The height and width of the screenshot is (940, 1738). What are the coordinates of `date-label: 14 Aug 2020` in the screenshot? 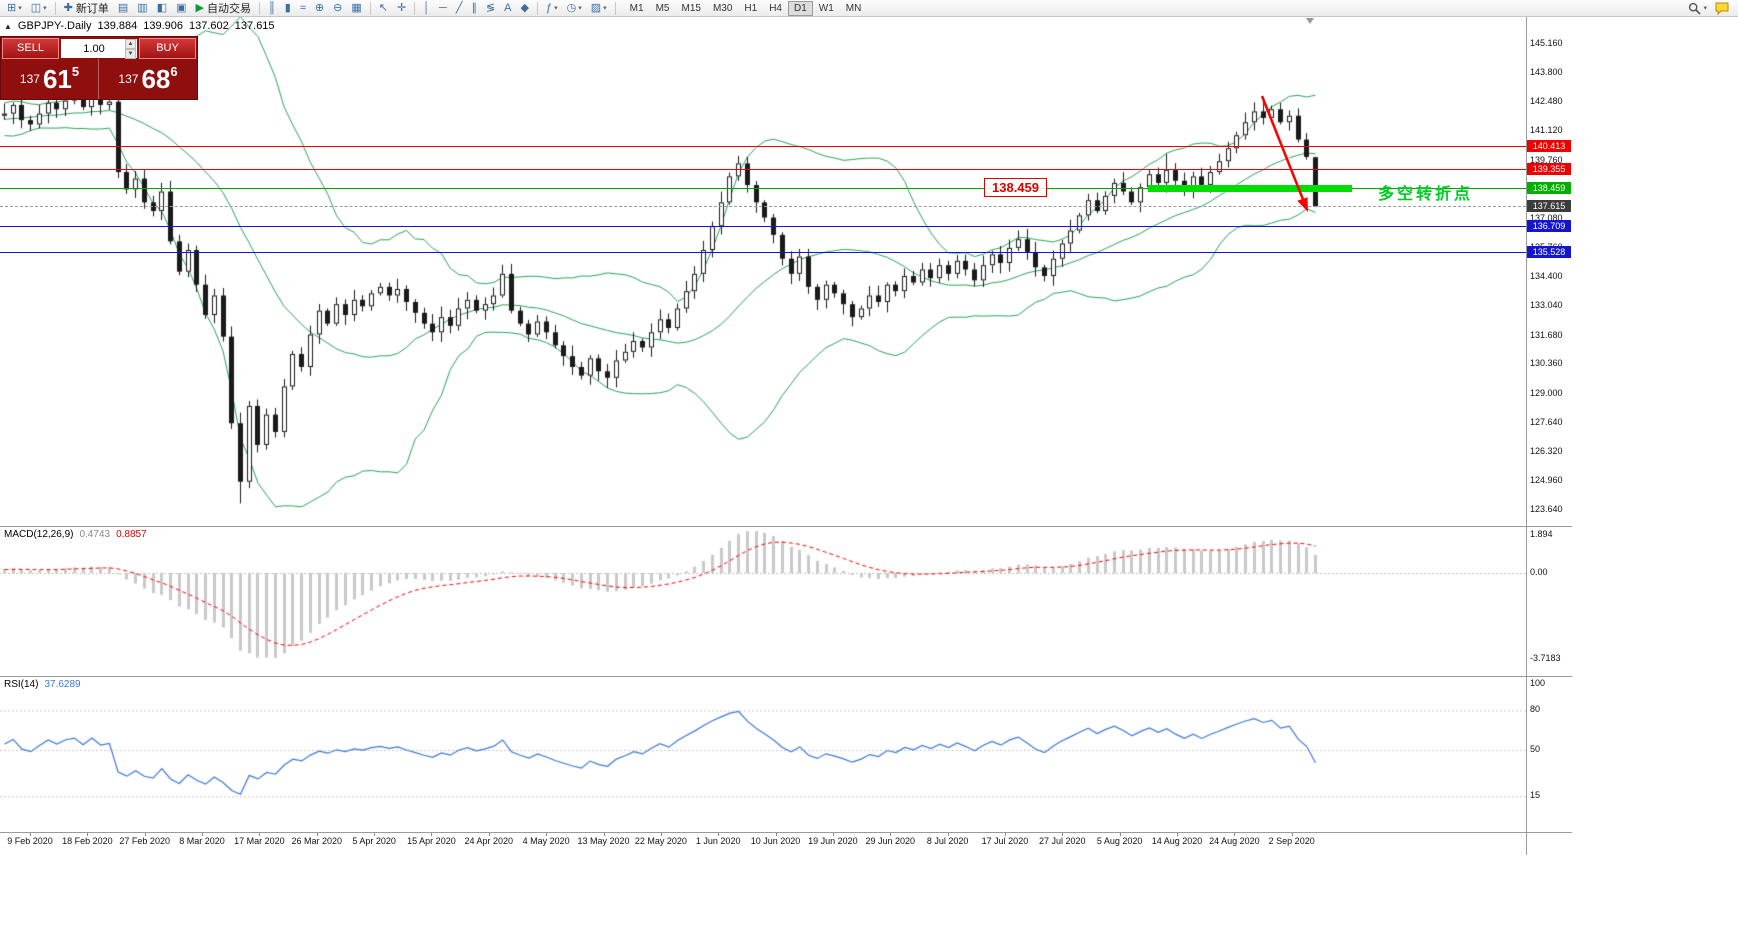 It's located at (1177, 841).